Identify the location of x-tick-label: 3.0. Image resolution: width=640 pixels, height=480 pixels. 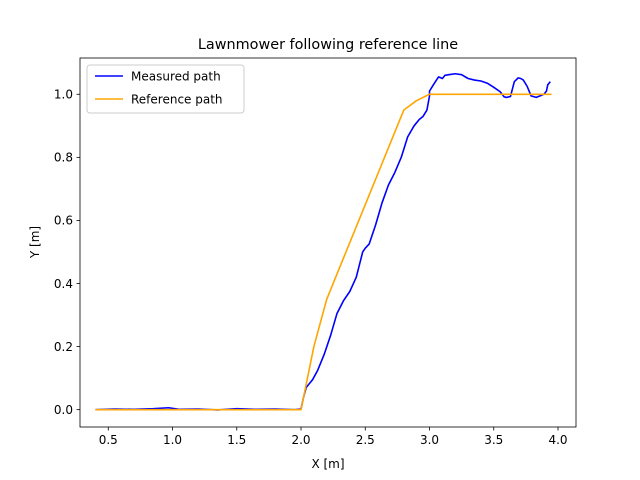
(429, 440).